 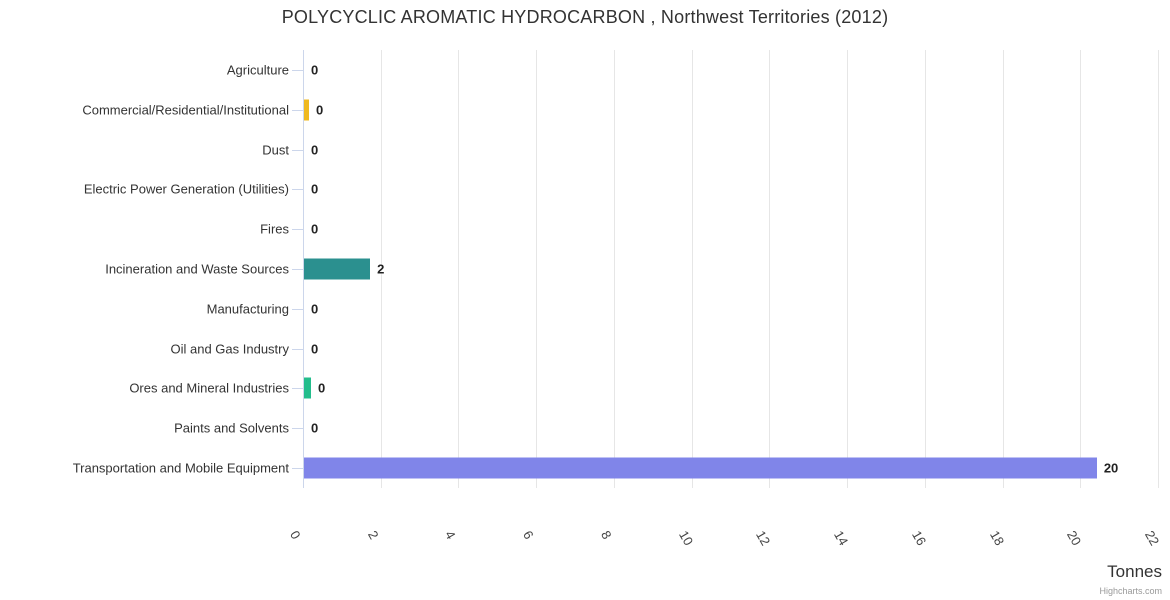 I want to click on category-row: Commercial/Residential/Institutional 0, so click(x=620, y=110).